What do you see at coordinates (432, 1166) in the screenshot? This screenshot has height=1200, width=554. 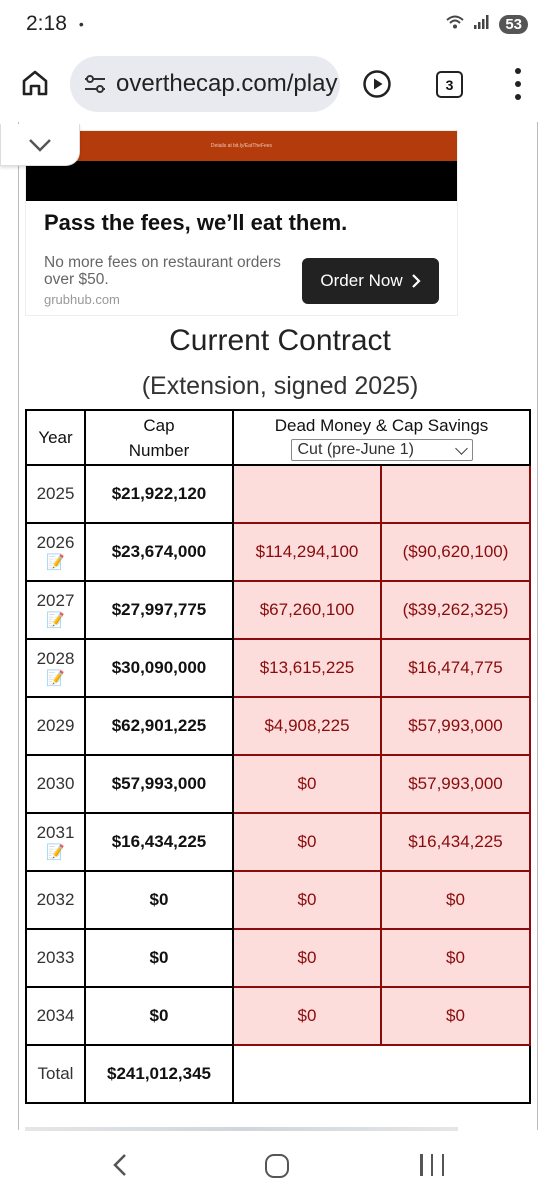 I see `recents-icon` at bounding box center [432, 1166].